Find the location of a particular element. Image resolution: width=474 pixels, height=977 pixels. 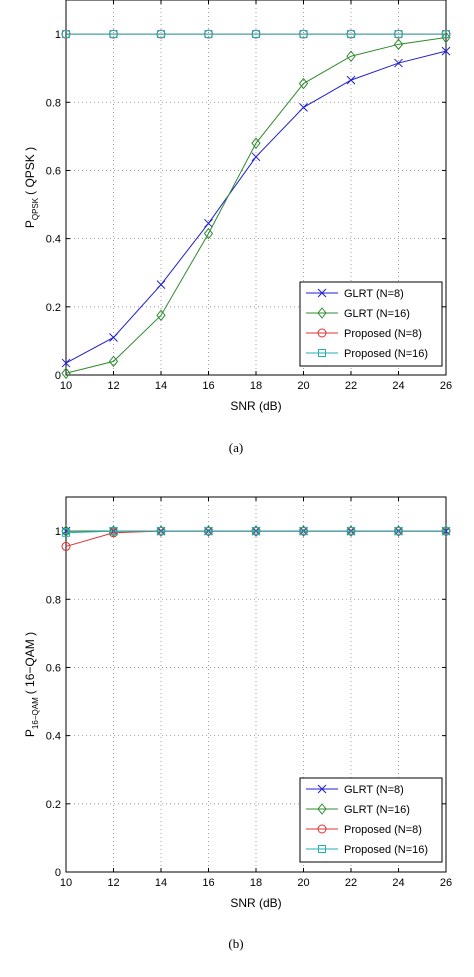

figure-caption: (a) is located at coordinates (236, 447).